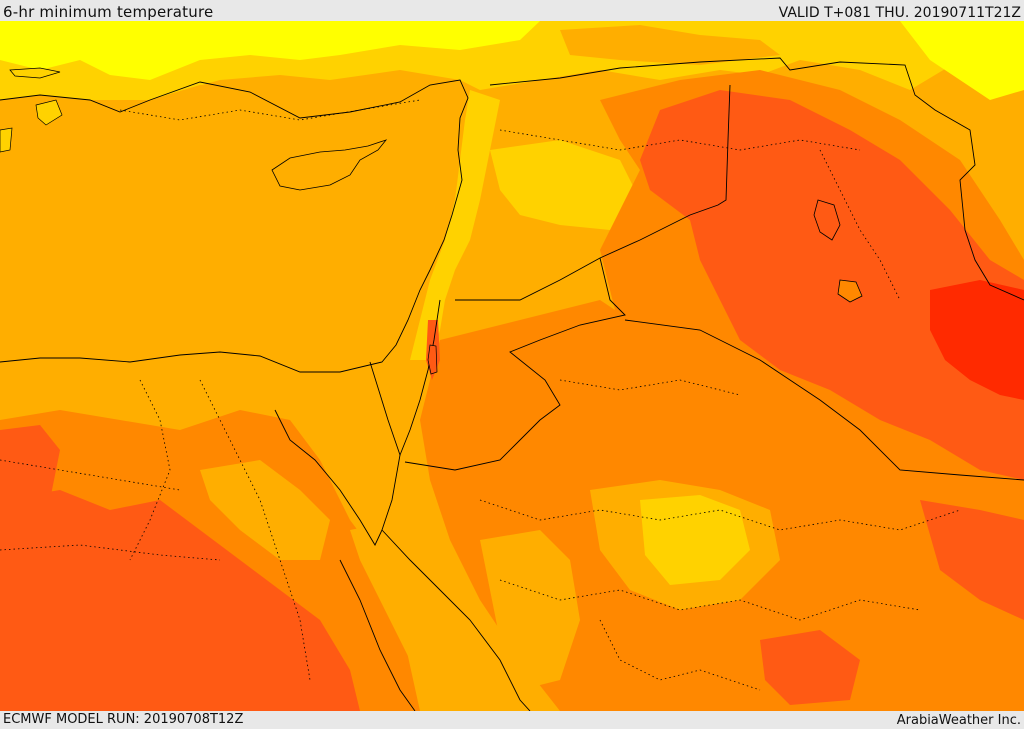  What do you see at coordinates (565, 185) in the screenshot?
I see `syria-yellow-patches` at bounding box center [565, 185].